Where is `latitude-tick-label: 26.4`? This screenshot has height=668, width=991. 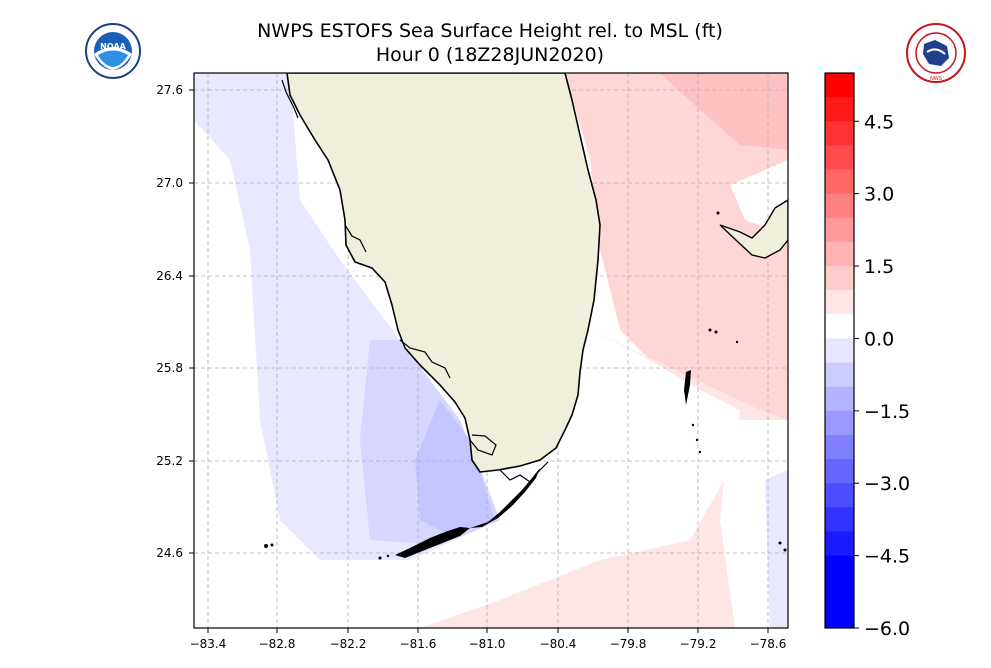
latitude-tick-label: 26.4 is located at coordinates (169, 276).